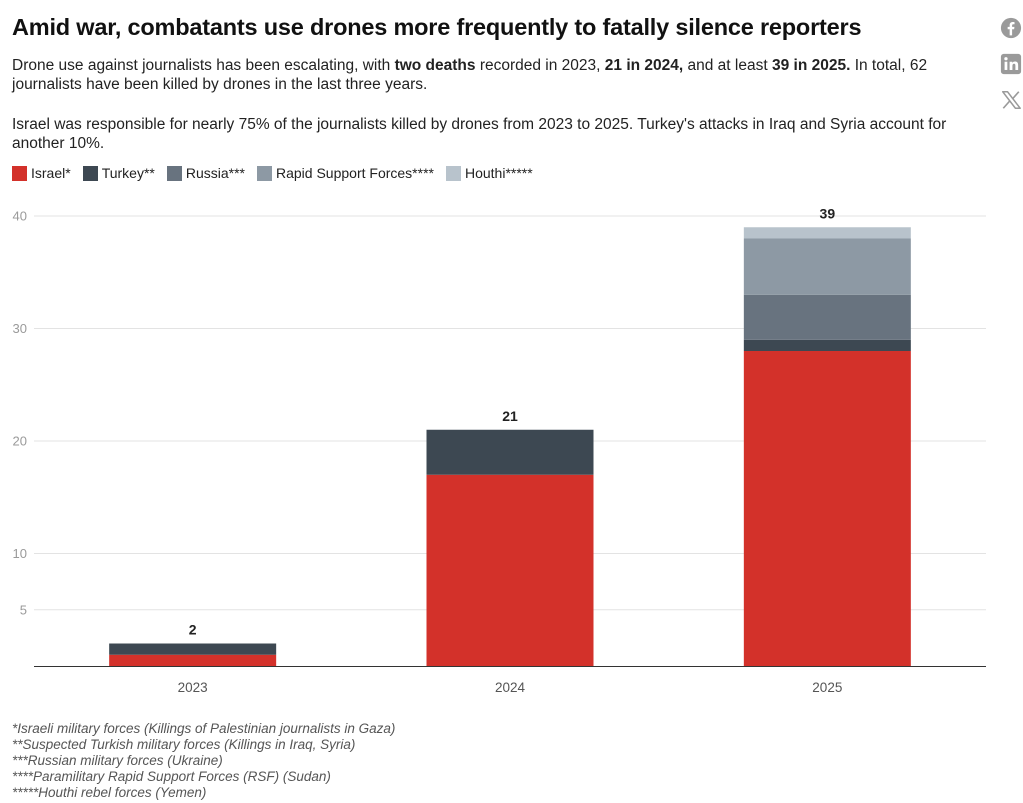 This screenshot has height=803, width=1023. I want to click on footnote-line: *****Houthi rebel forces (Yemen), so click(109, 792).